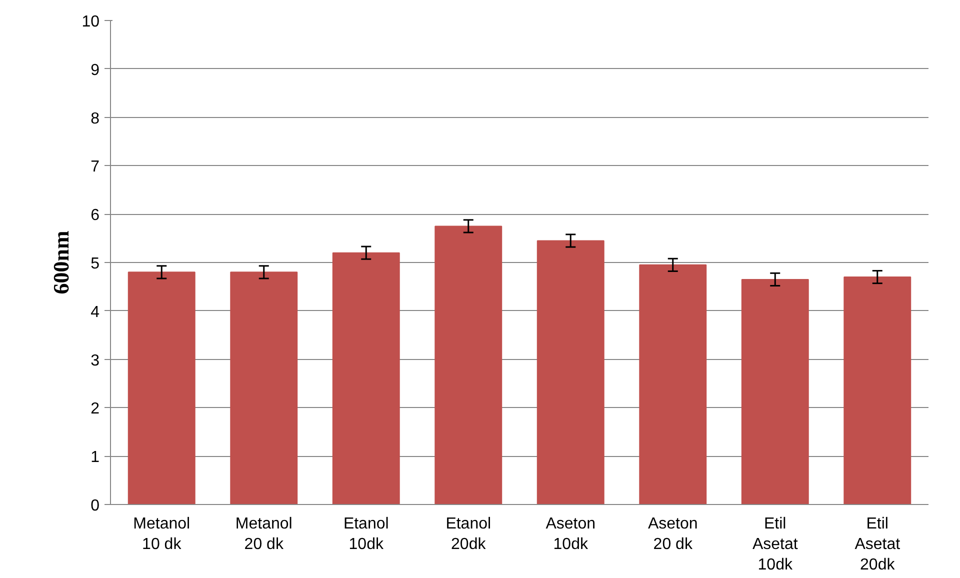 This screenshot has height=578, width=960. I want to click on x-tick-label: Metanol 20 dk, so click(263, 534).